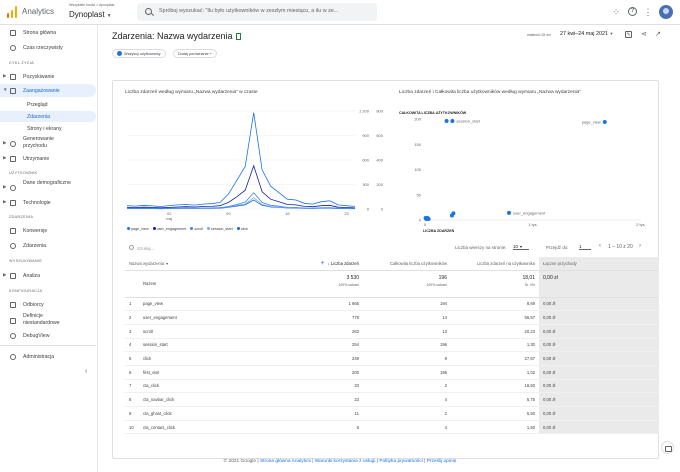 Image resolution: width=680 pixels, height=472 pixels. I want to click on event-name-link: cta_ghost_click, so click(223, 413).